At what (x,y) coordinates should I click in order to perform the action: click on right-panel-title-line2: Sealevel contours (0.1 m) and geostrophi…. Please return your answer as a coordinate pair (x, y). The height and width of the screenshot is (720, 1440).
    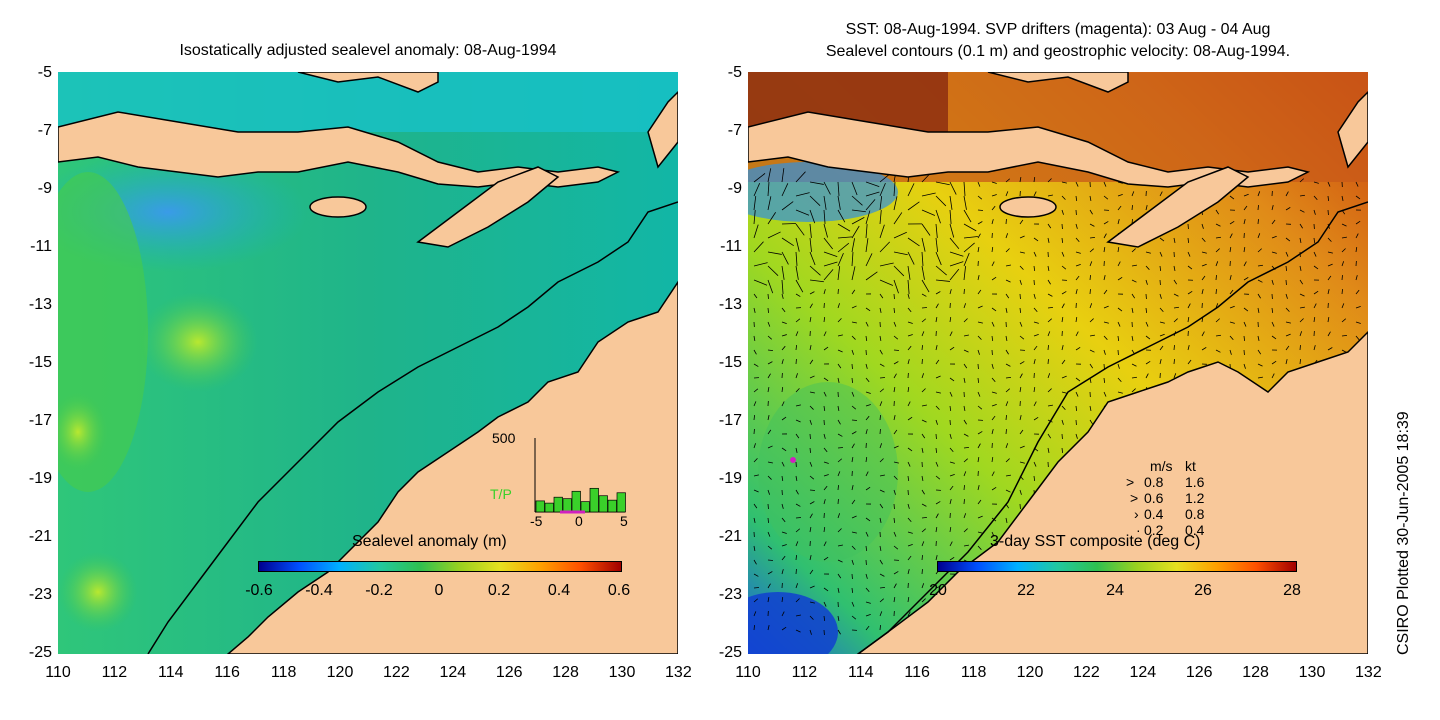
    Looking at the image, I should click on (1058, 51).